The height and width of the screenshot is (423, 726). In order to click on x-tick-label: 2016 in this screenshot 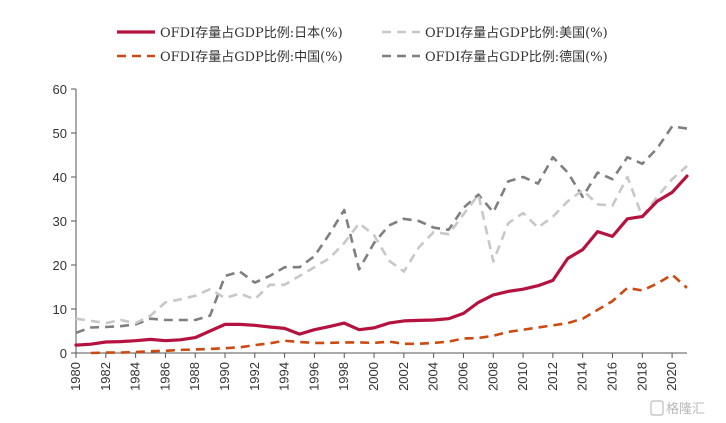, I will do `click(611, 376)`.